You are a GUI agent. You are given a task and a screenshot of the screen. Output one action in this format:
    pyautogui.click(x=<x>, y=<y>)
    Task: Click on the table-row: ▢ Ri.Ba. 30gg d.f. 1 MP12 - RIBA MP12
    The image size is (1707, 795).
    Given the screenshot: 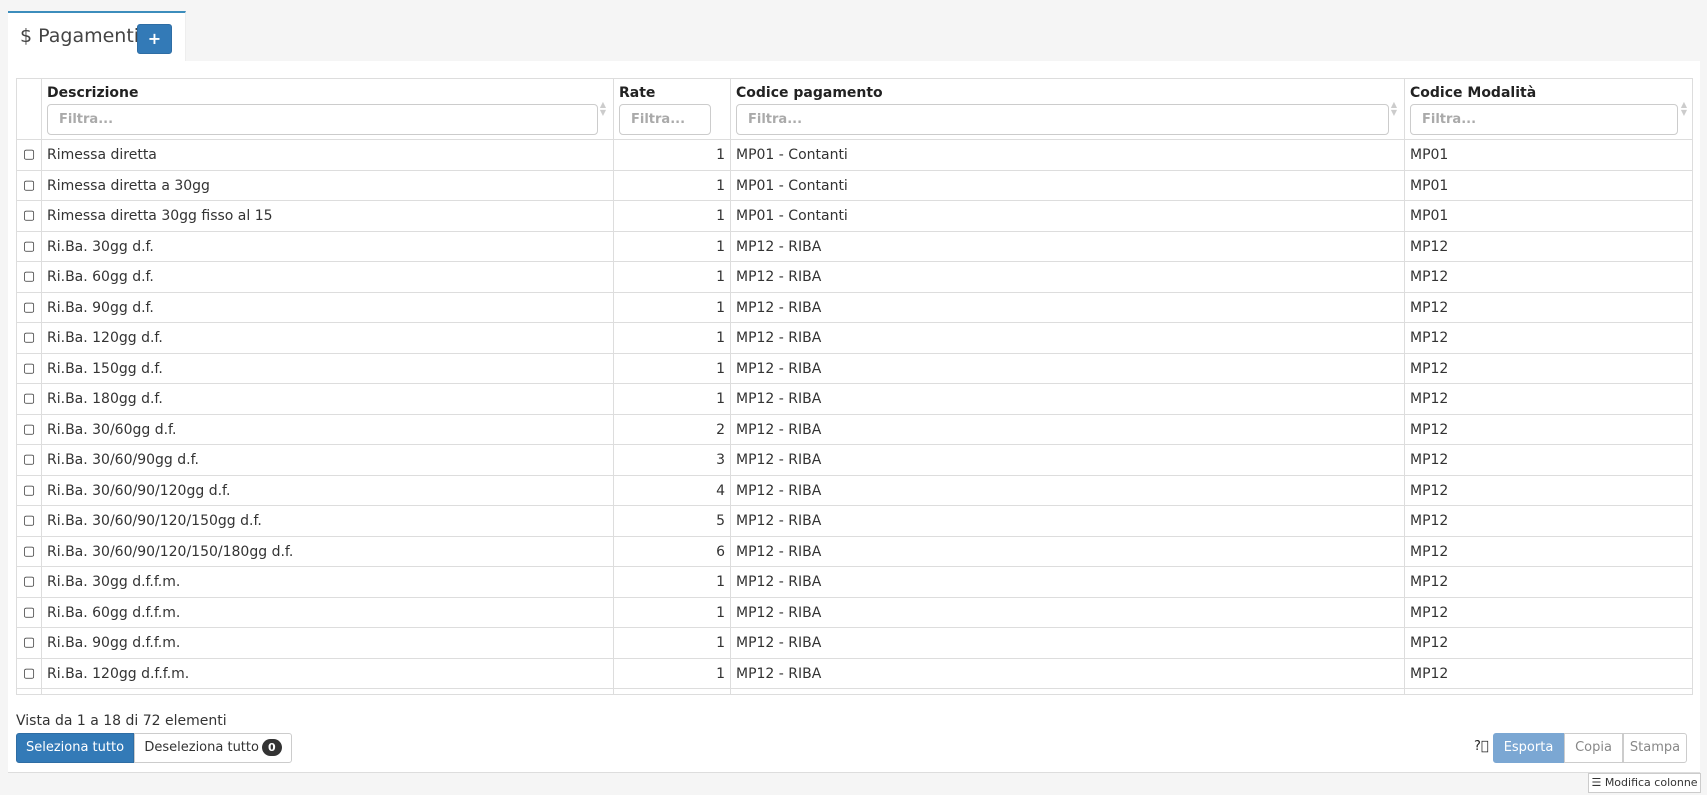 What is the action you would take?
    pyautogui.click(x=854, y=246)
    